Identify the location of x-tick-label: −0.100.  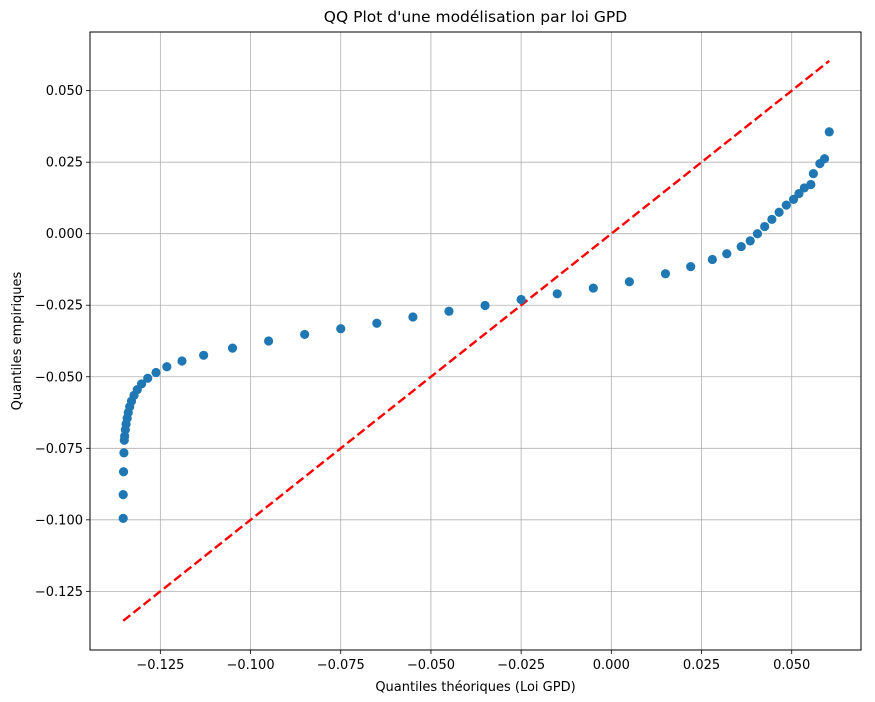
(250, 665).